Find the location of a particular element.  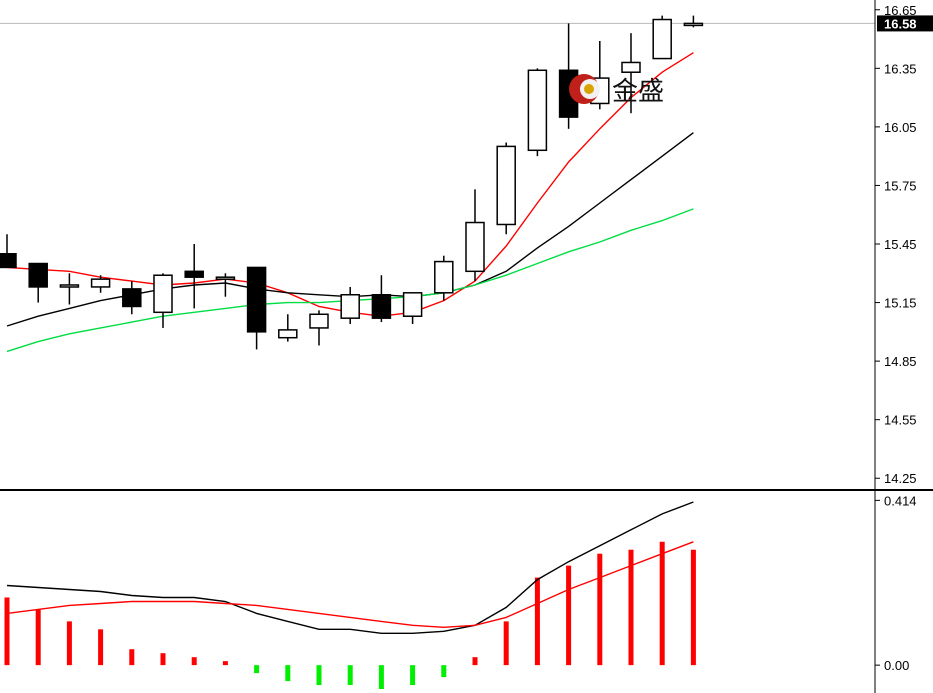

price-tick-label: 15.15 is located at coordinates (900, 303).